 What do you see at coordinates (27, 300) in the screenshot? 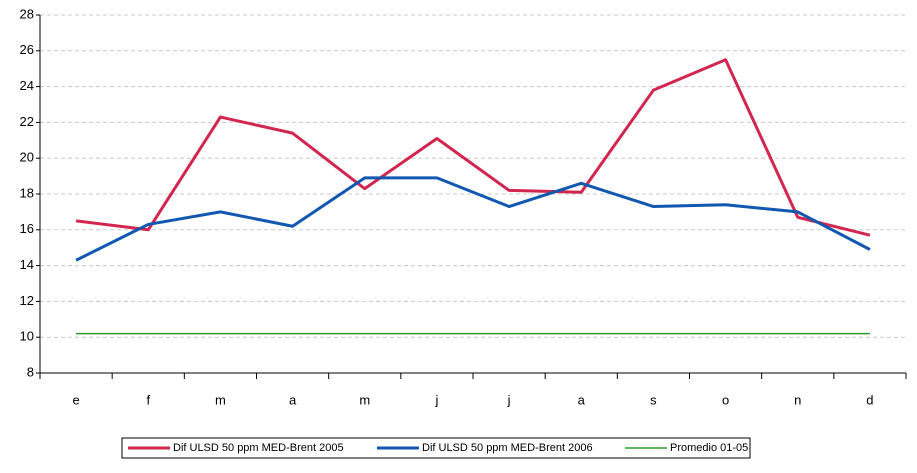
I see `y-tick-label: 12` at bounding box center [27, 300].